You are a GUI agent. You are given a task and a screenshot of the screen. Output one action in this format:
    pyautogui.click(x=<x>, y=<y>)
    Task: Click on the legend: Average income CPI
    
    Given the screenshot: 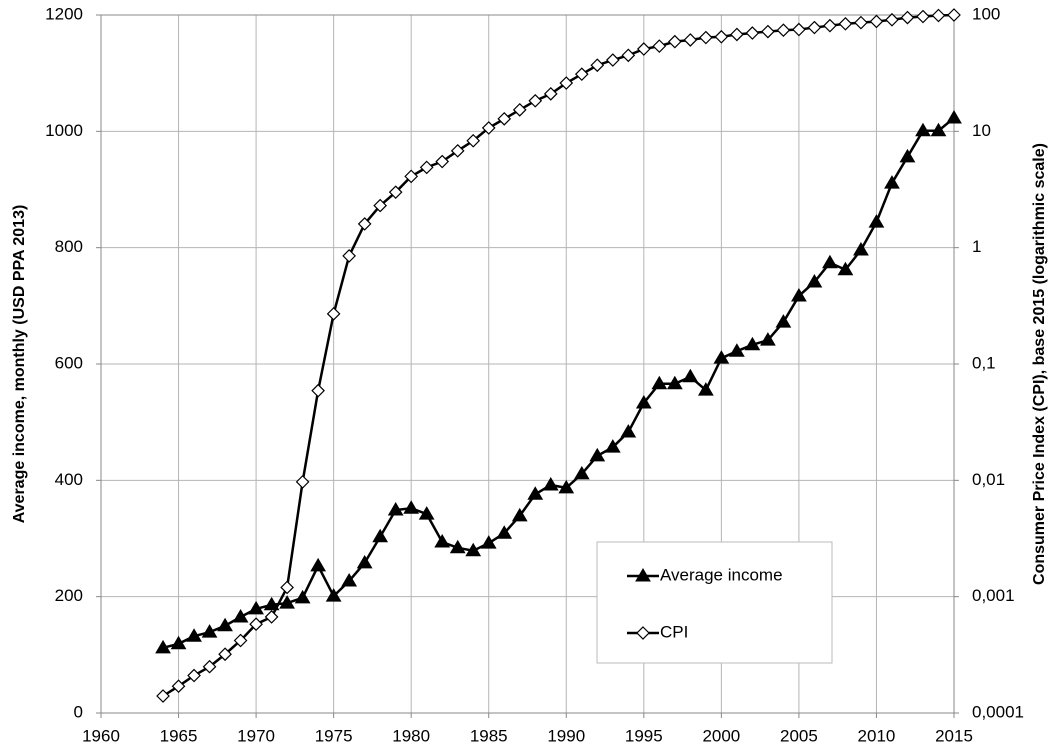 What is the action you would take?
    pyautogui.click(x=714, y=602)
    